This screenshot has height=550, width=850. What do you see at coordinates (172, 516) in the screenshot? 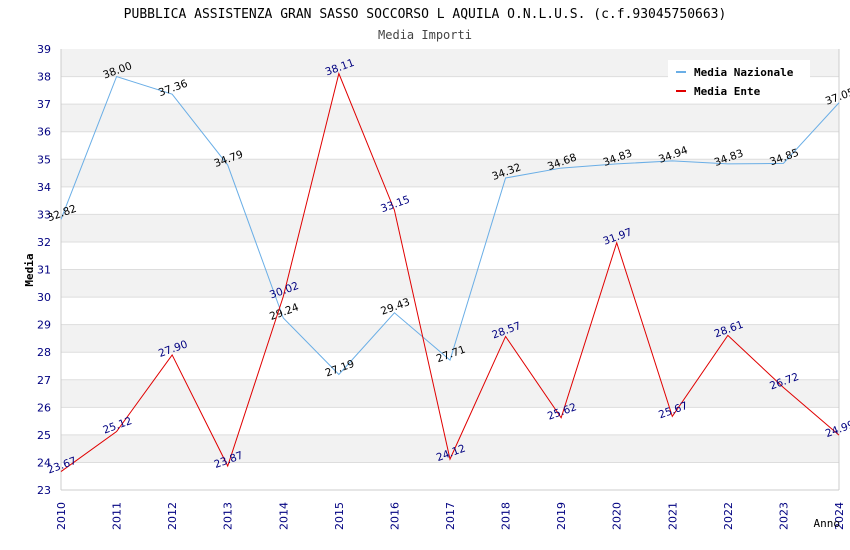
I see `x-tick-label: 2012` at bounding box center [172, 516].